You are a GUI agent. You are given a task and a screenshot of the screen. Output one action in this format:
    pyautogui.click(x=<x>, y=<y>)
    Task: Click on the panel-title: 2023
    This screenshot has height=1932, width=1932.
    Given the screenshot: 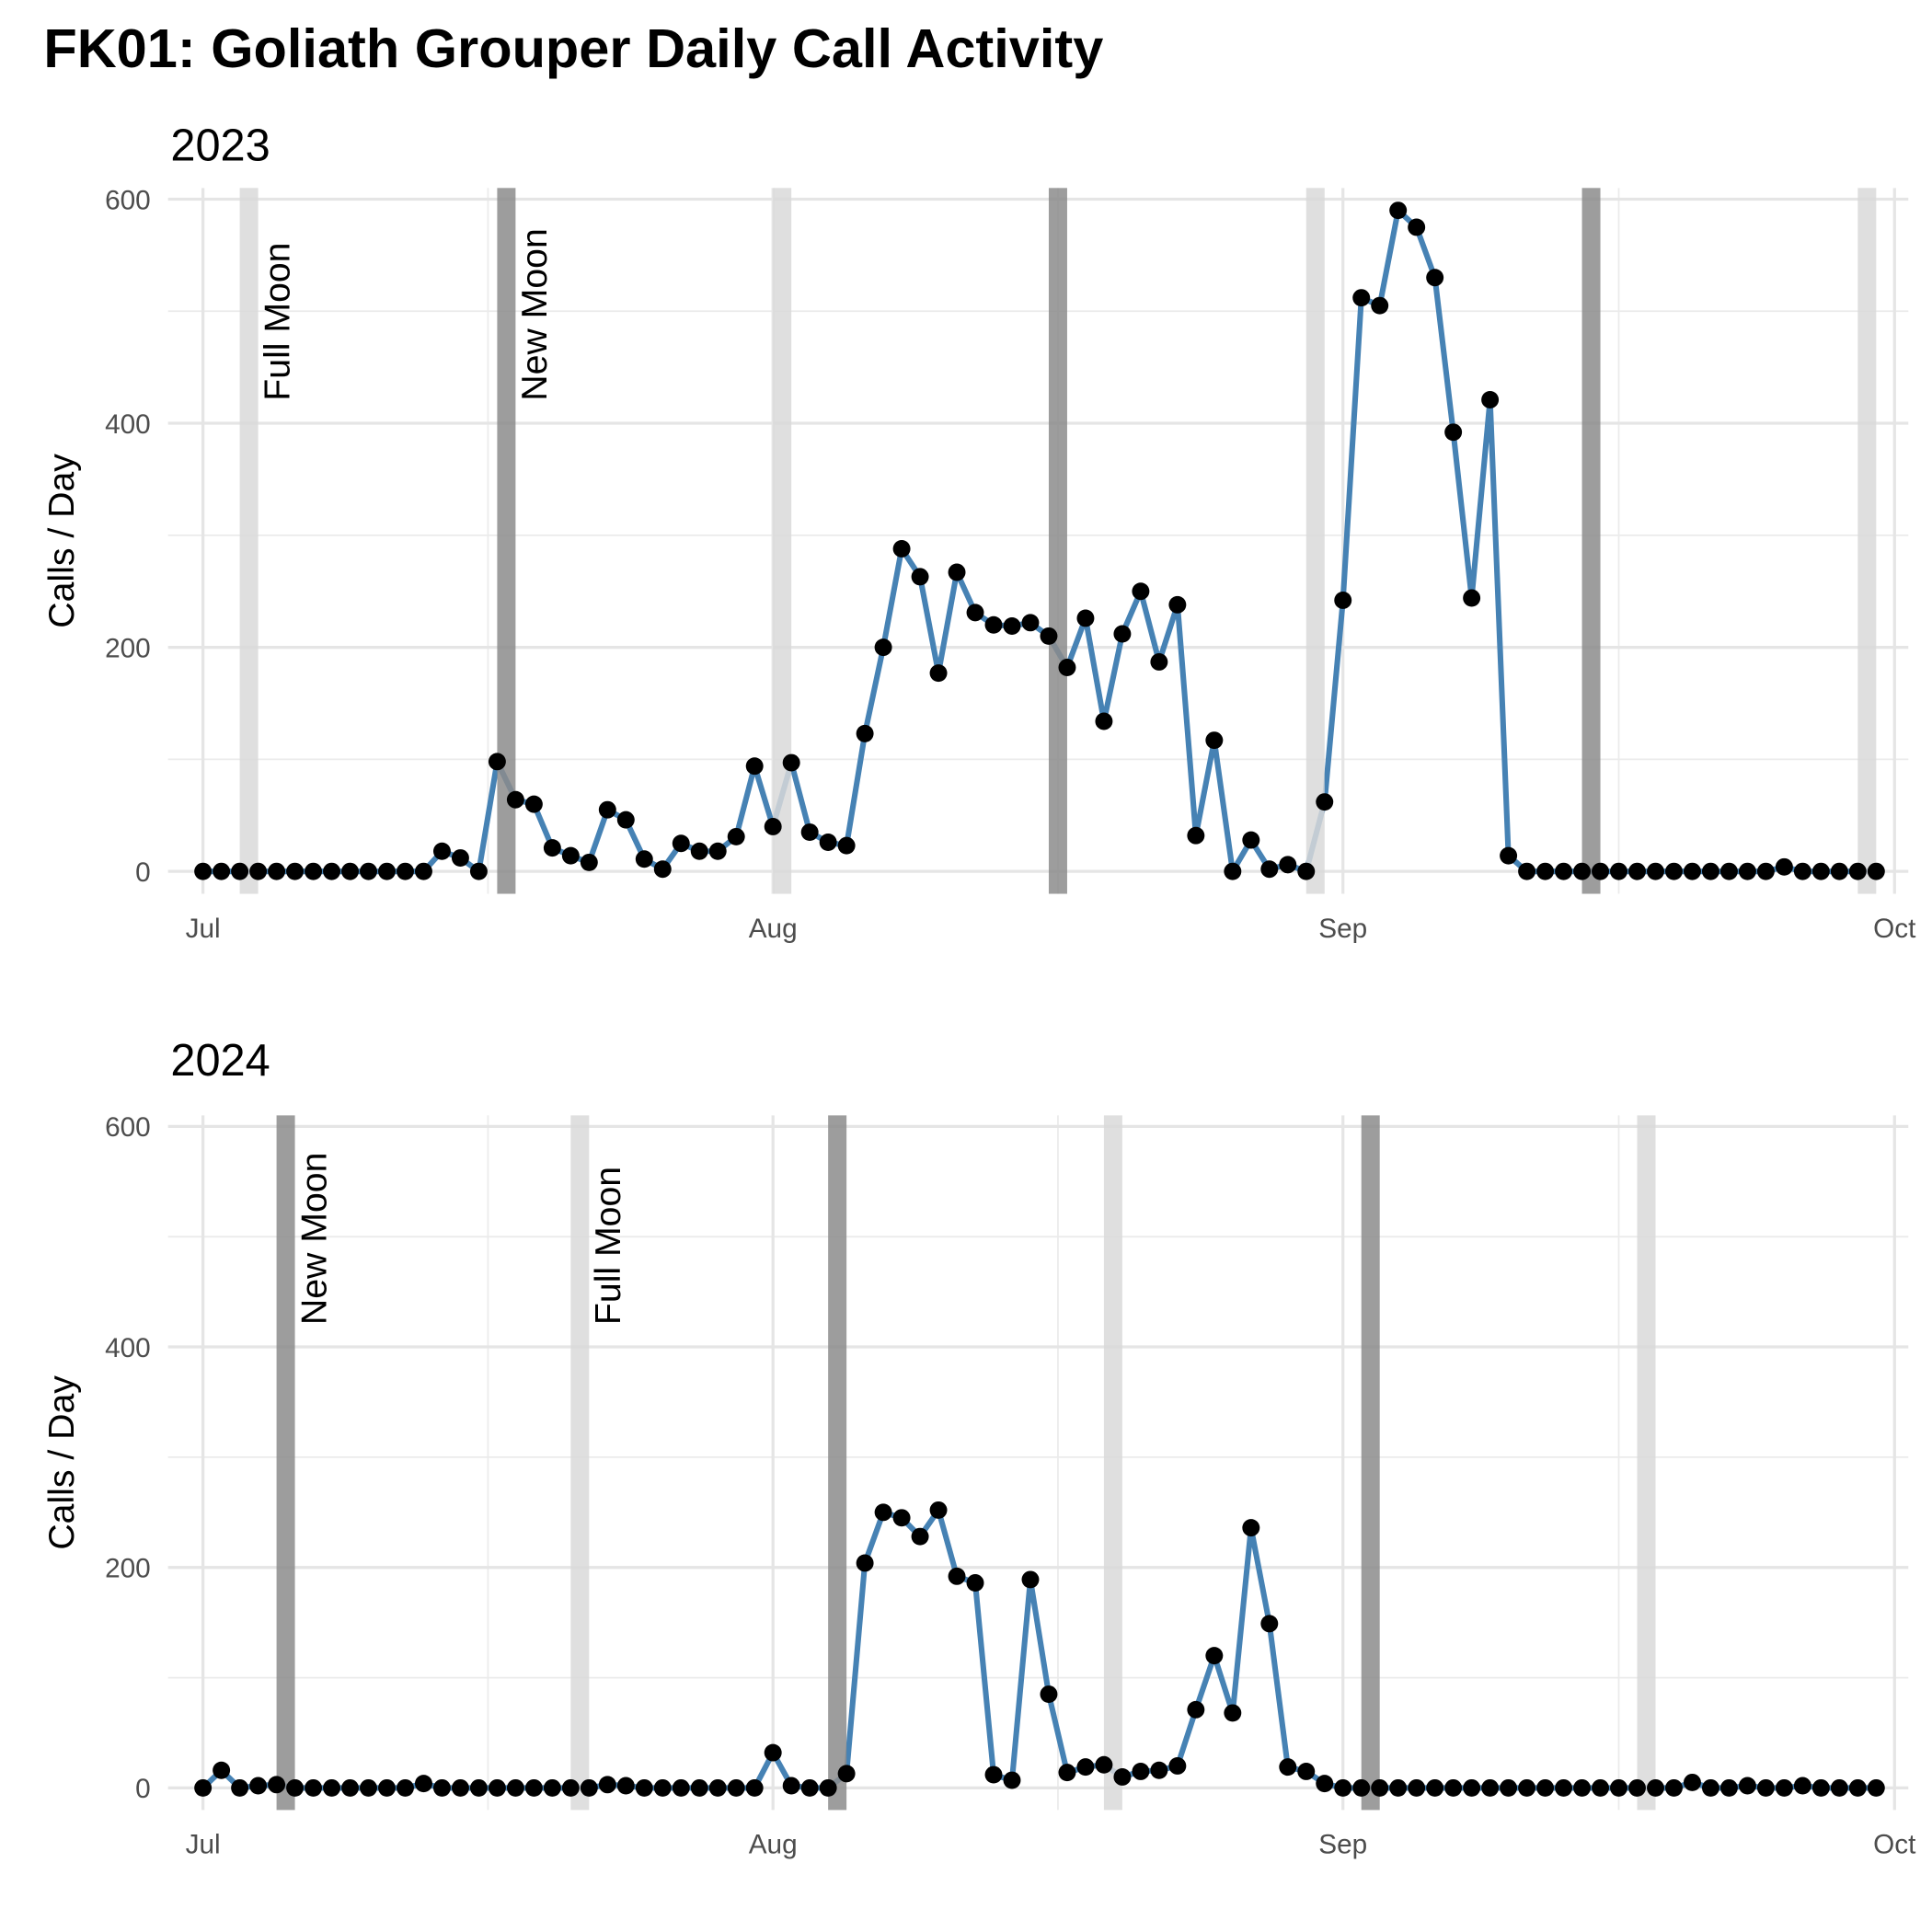 What is the action you would take?
    pyautogui.click(x=220, y=146)
    